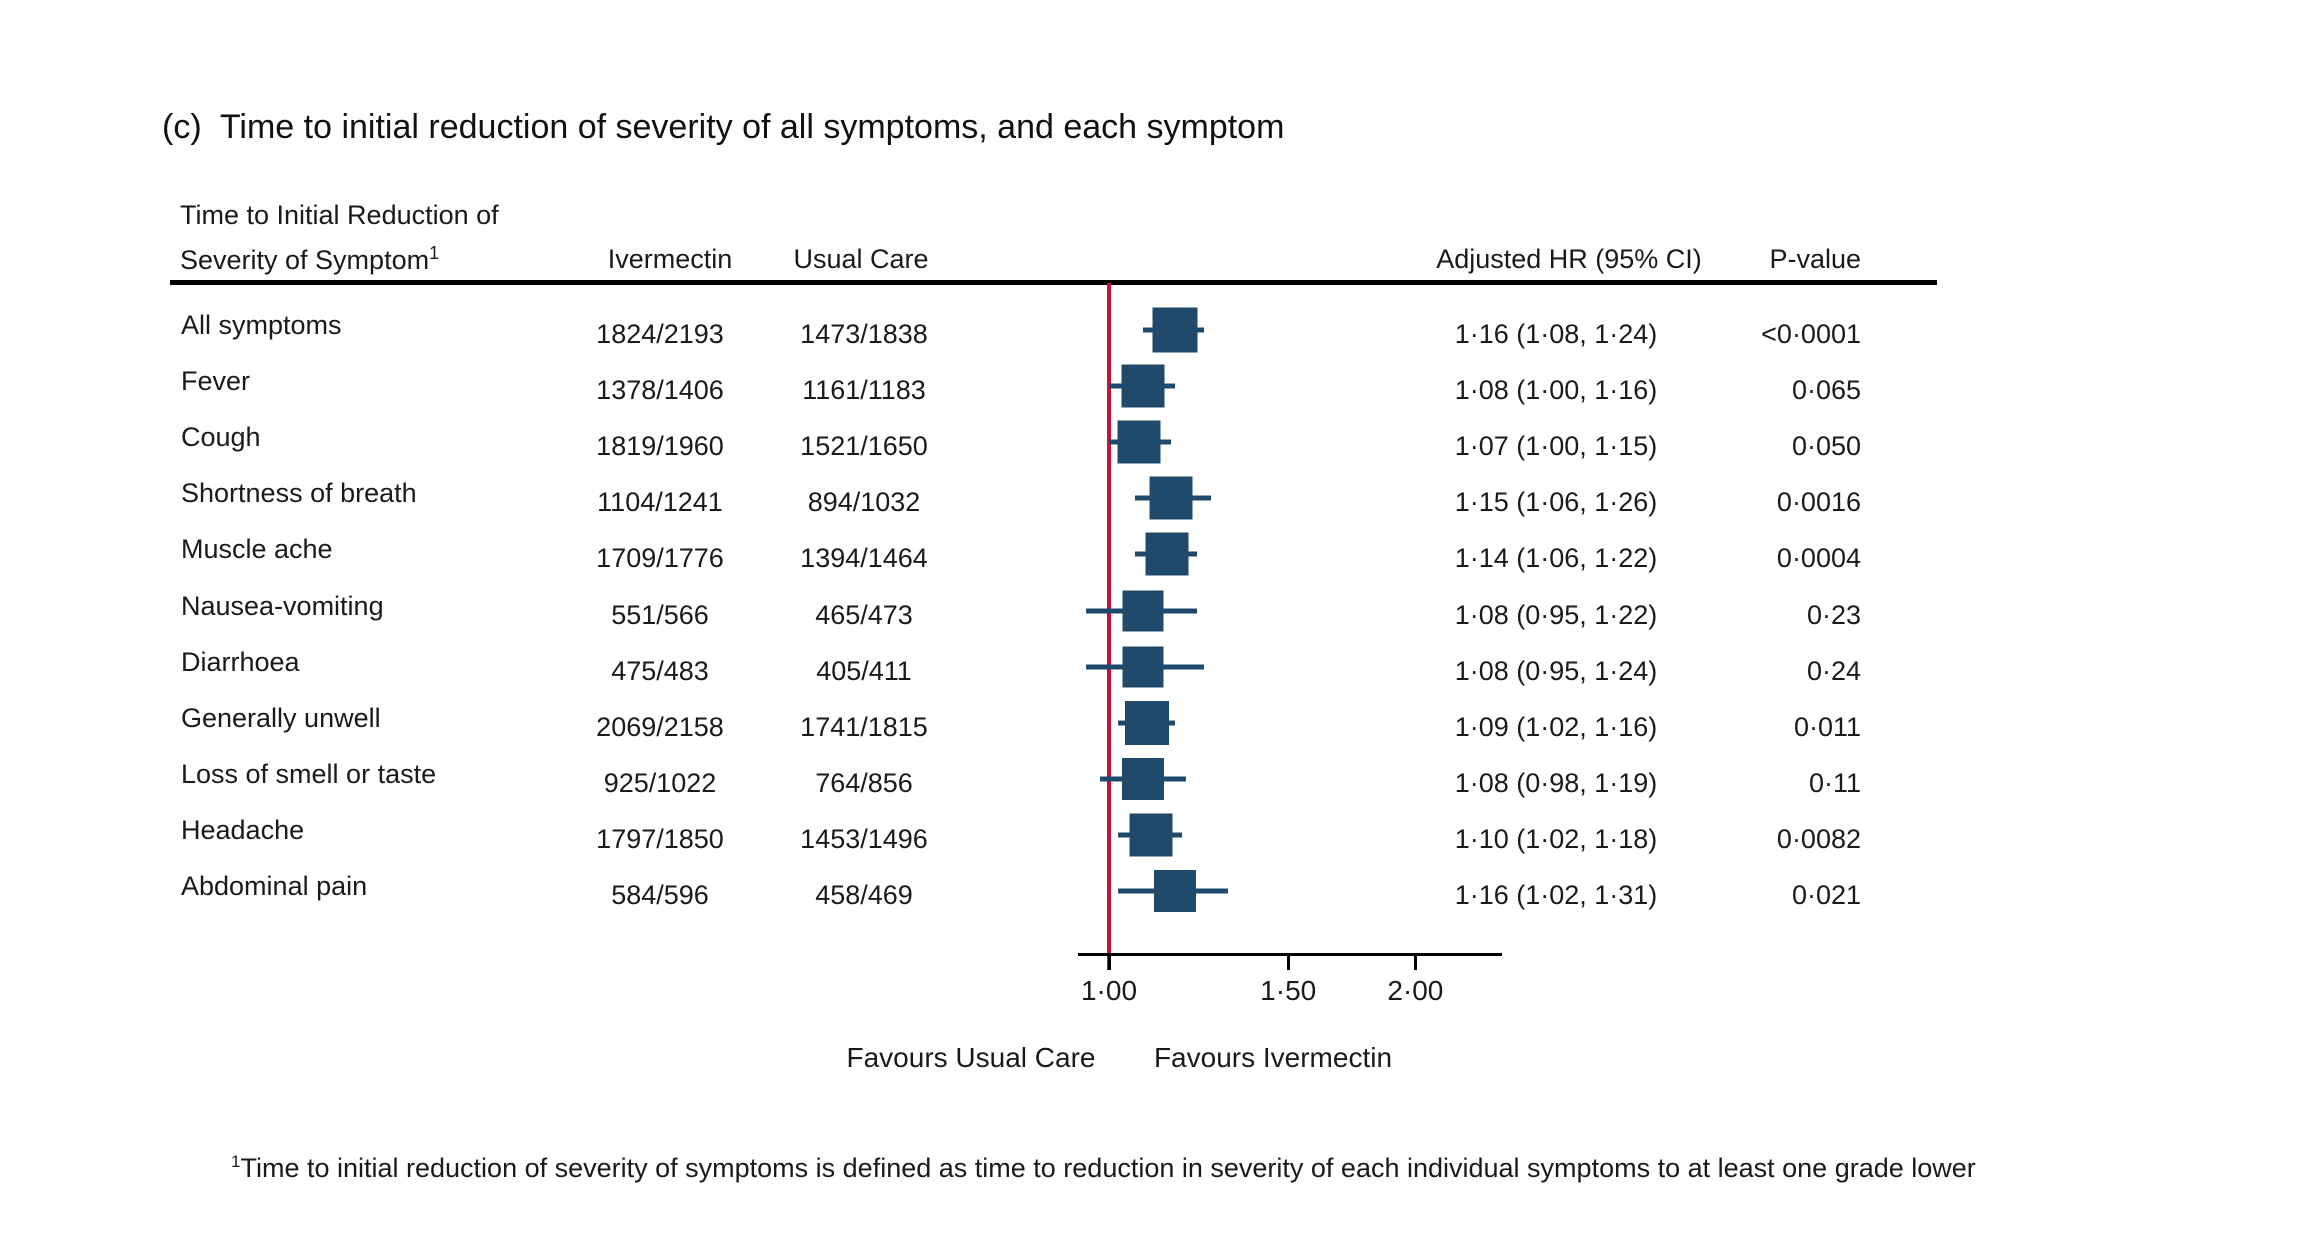  I want to click on row-header-line1: Time to Initial Reduction of, so click(339, 215).